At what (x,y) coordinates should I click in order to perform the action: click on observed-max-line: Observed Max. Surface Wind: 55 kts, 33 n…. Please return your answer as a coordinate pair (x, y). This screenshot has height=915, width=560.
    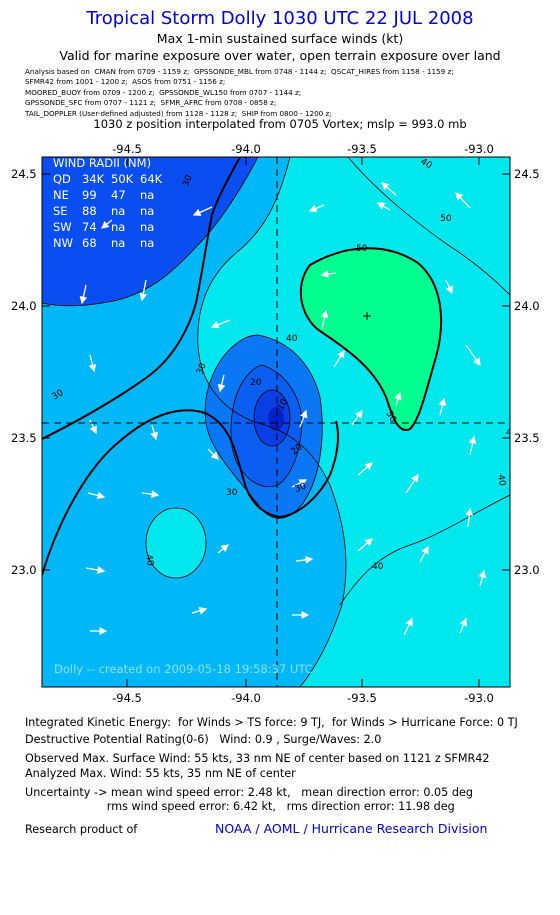
    Looking at the image, I should click on (257, 758).